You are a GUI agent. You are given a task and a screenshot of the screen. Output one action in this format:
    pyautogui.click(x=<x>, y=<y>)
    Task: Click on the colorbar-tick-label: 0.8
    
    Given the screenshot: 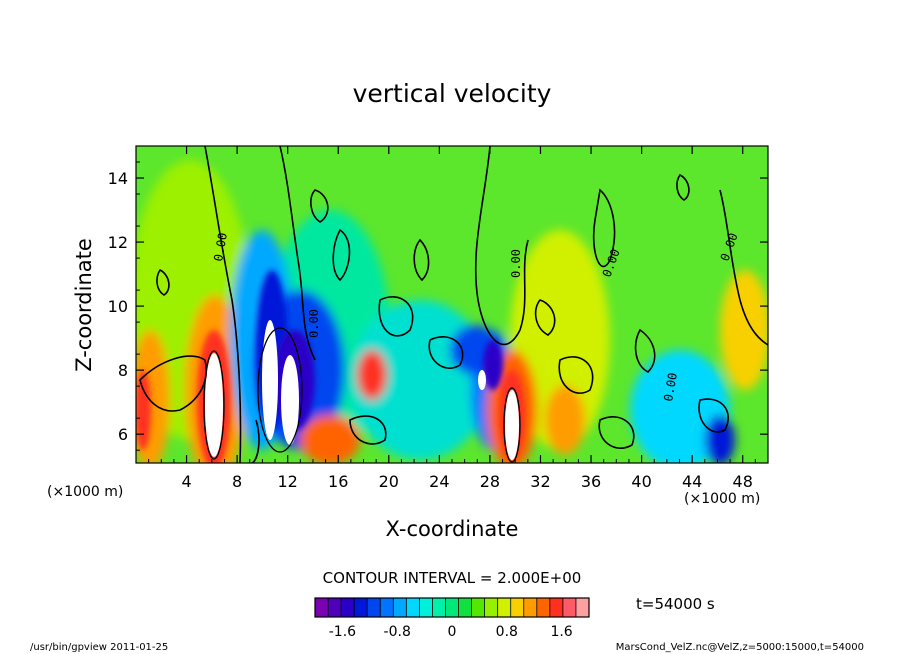 What is the action you would take?
    pyautogui.click(x=507, y=632)
    